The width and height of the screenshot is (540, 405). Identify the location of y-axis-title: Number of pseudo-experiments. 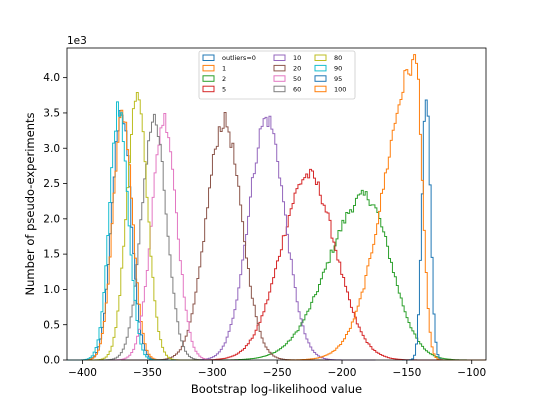
(30, 204).